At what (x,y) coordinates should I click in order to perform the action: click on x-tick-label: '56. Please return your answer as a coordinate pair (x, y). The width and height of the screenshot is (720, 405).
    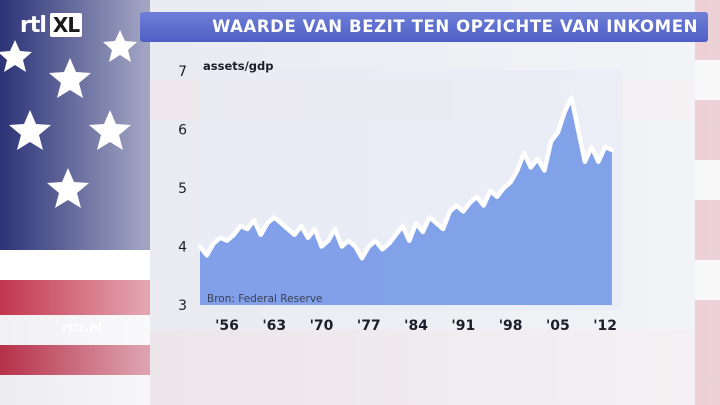
    Looking at the image, I should click on (227, 326).